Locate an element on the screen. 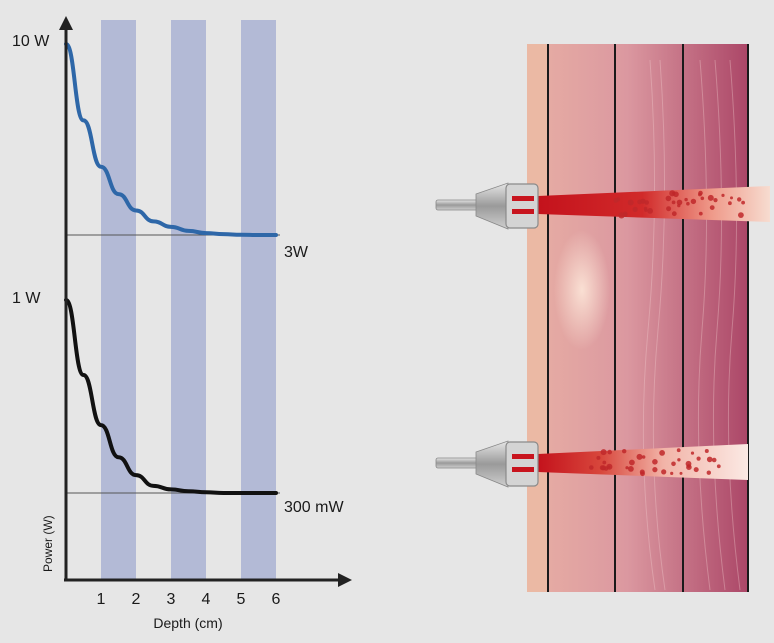  skin-layer is located at coordinates (537, 318).